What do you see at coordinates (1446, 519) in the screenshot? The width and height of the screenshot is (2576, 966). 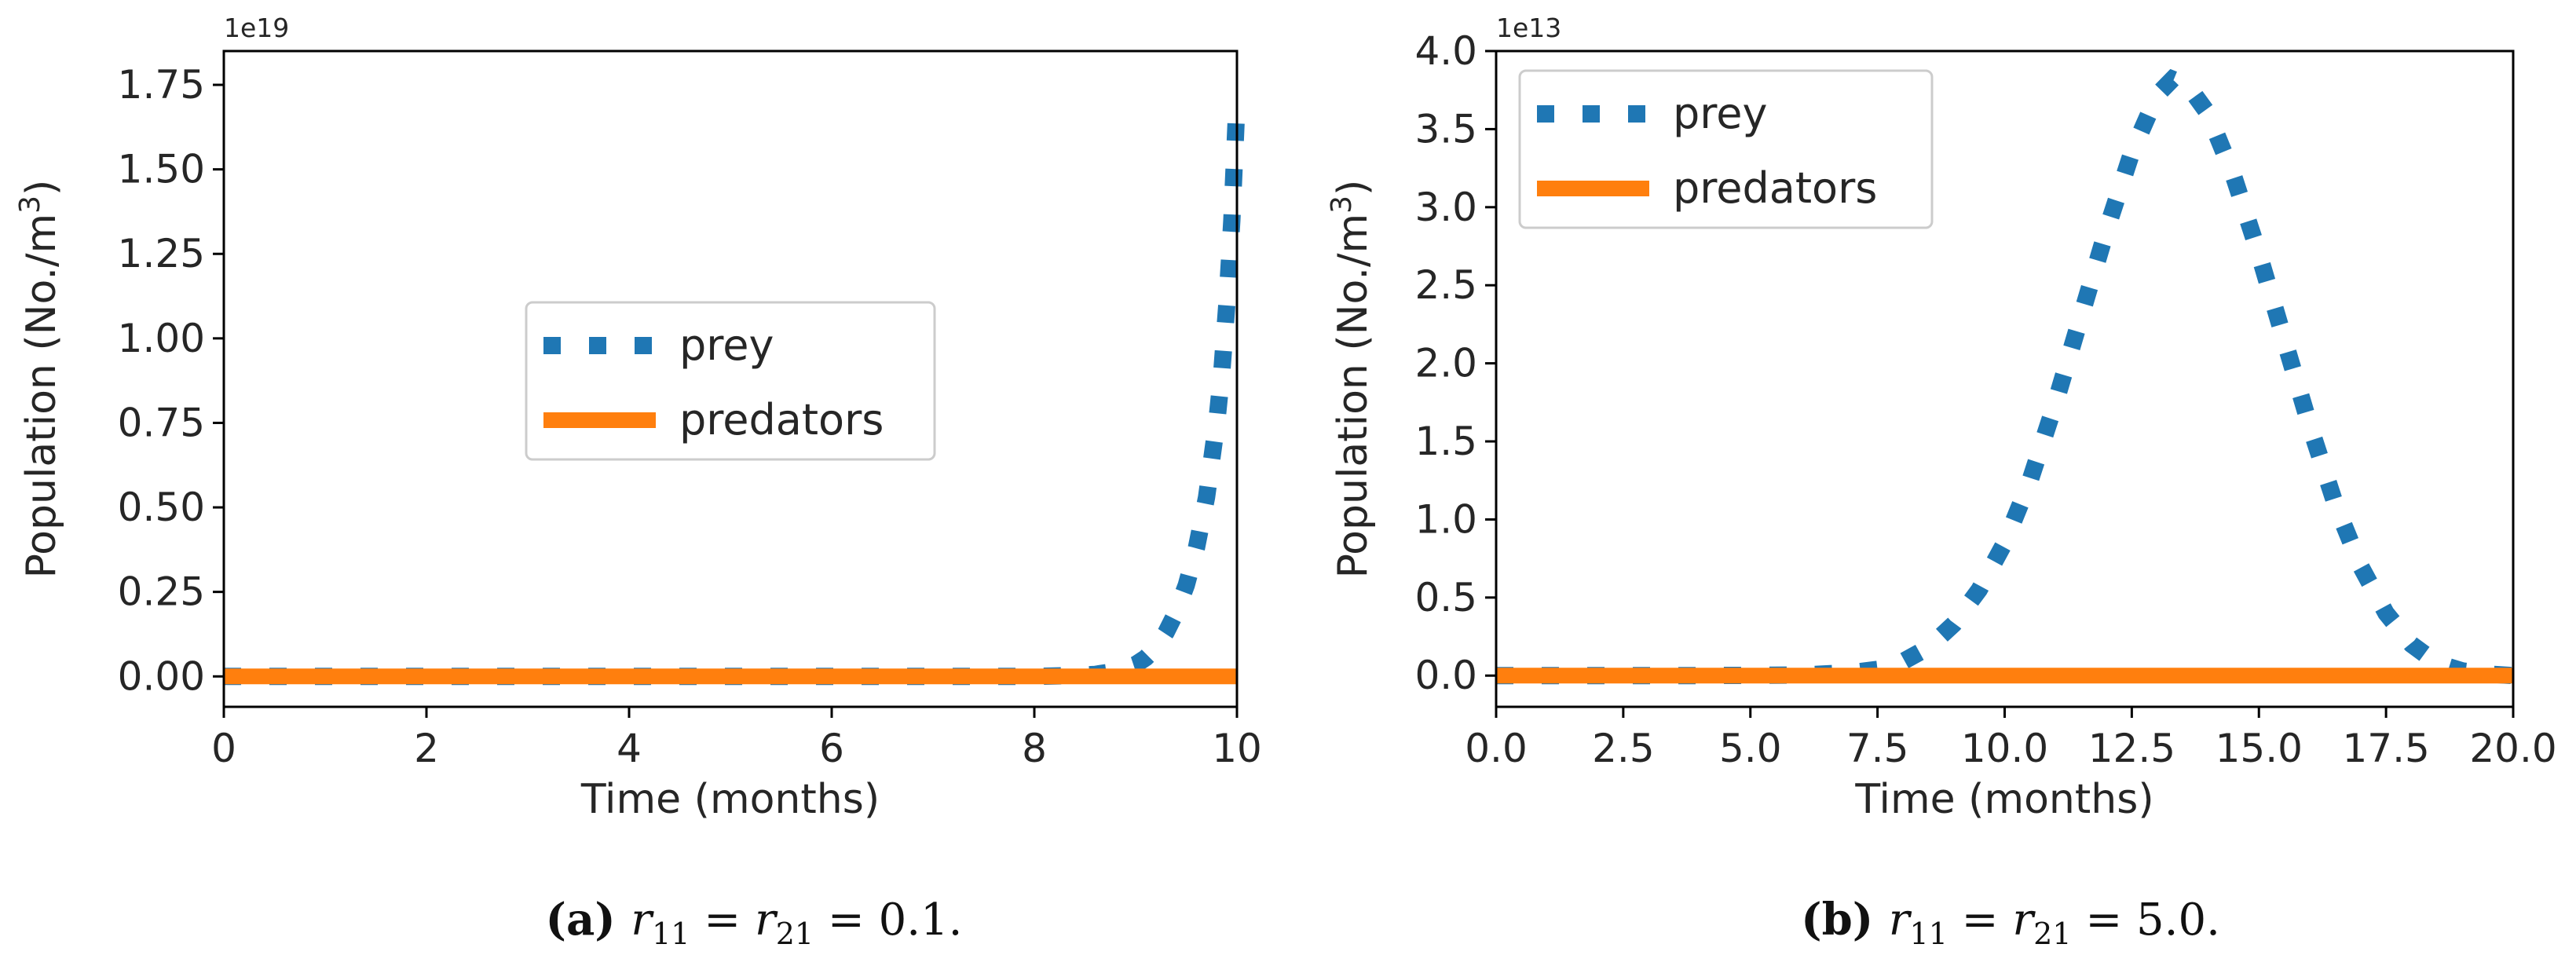 I see `y-tick-label: 1.0` at bounding box center [1446, 519].